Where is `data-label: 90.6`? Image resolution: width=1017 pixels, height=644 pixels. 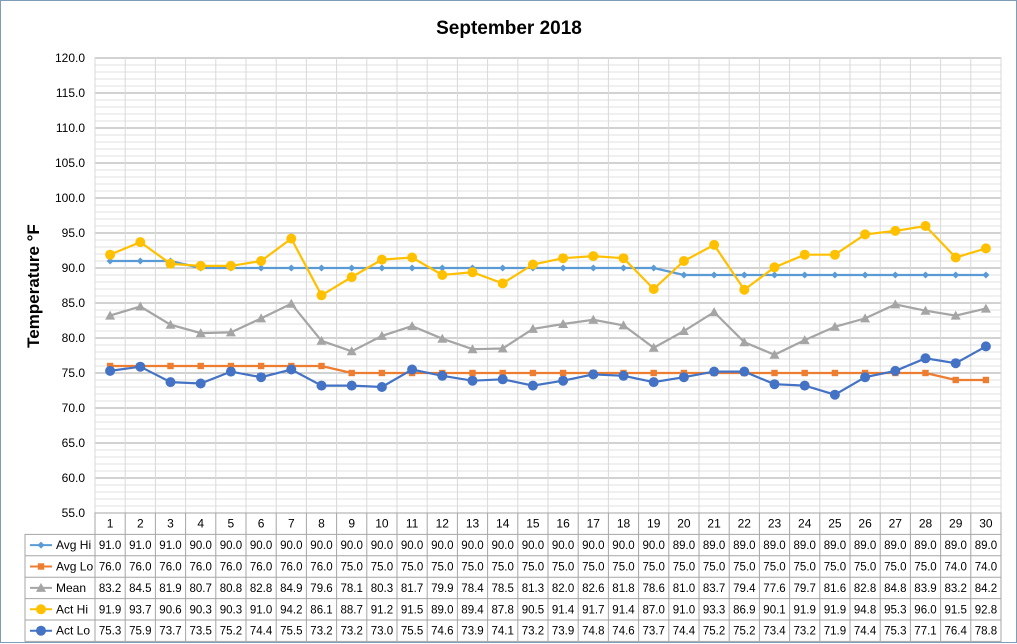
data-label: 90.6 is located at coordinates (170, 610).